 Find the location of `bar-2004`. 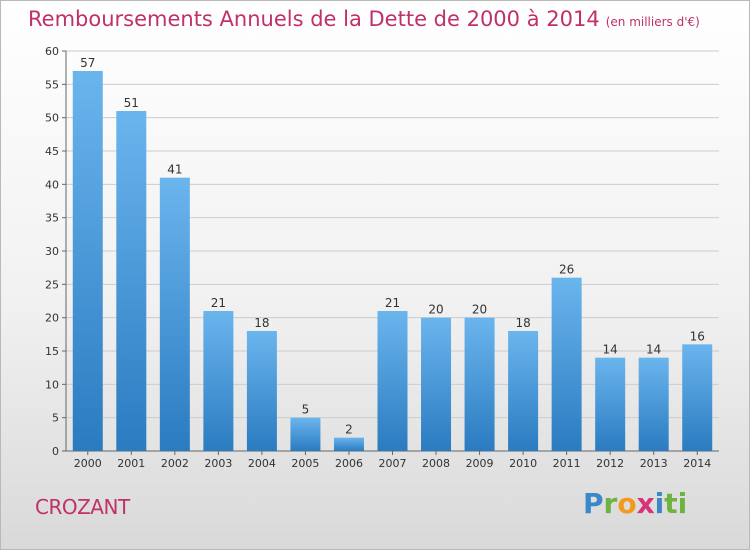

bar-2004 is located at coordinates (261, 391).